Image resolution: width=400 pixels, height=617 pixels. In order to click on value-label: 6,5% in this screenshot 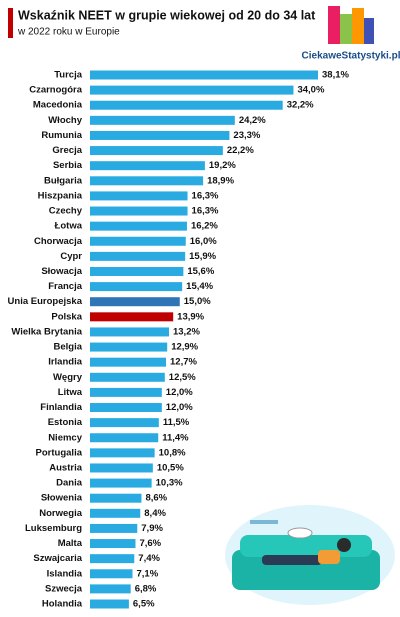, I will do `click(144, 604)`.